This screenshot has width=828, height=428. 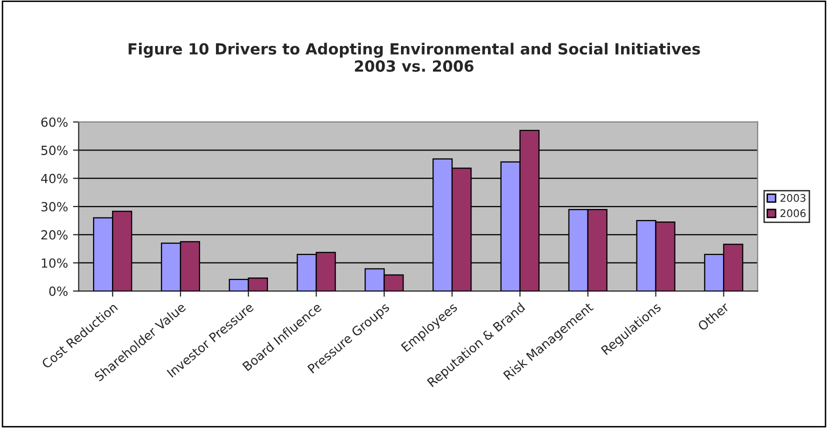 I want to click on y-tick-label: 60%, so click(x=54, y=122).